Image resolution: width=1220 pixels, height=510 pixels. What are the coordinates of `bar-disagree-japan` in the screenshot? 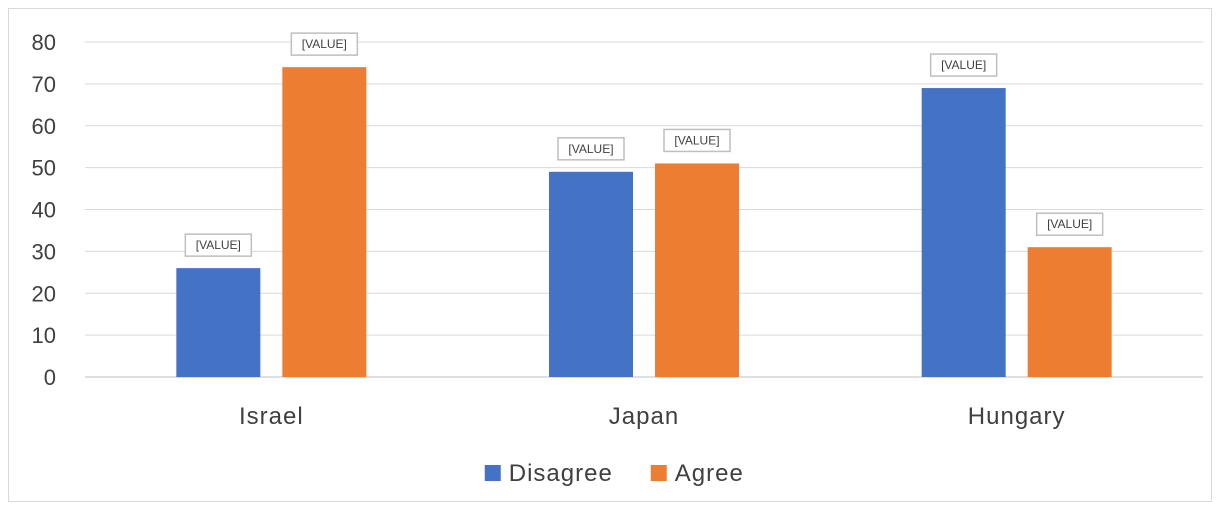 It's located at (591, 274).